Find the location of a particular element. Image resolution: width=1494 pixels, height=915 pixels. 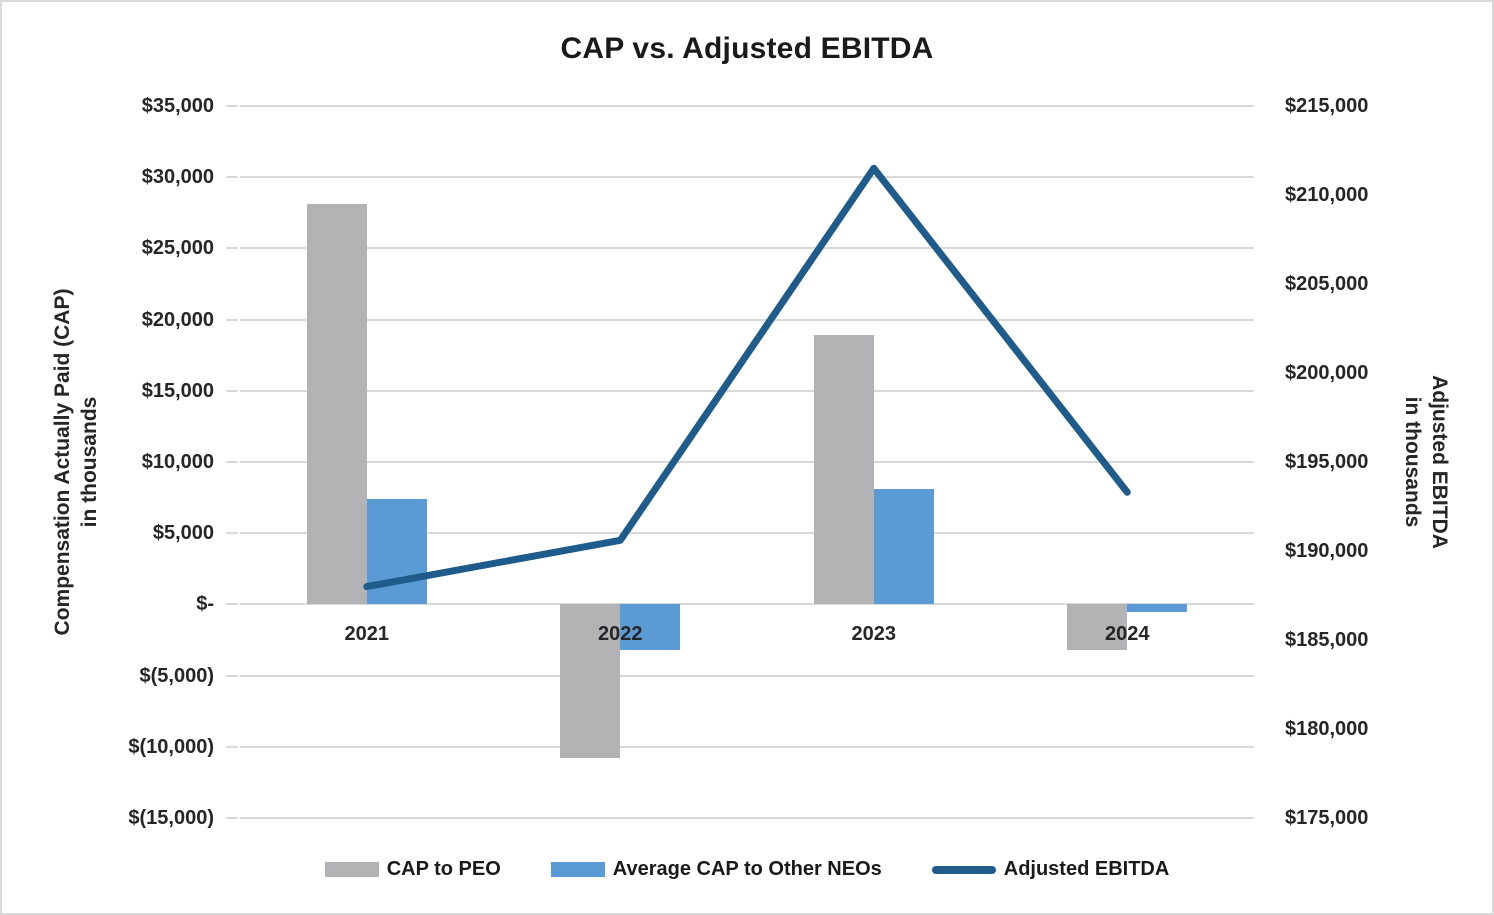

right-axis-tick-label: $205,000 is located at coordinates (1327, 284).